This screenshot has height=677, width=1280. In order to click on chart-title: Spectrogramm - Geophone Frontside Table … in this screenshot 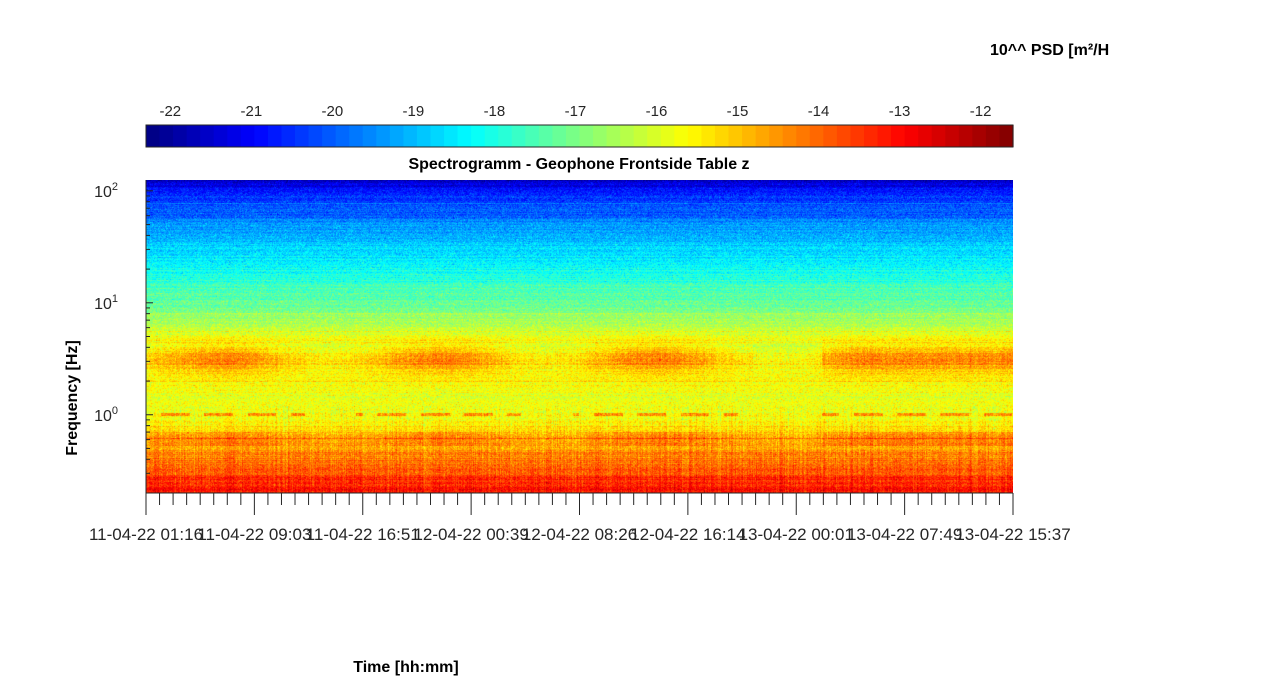, I will do `click(578, 164)`.